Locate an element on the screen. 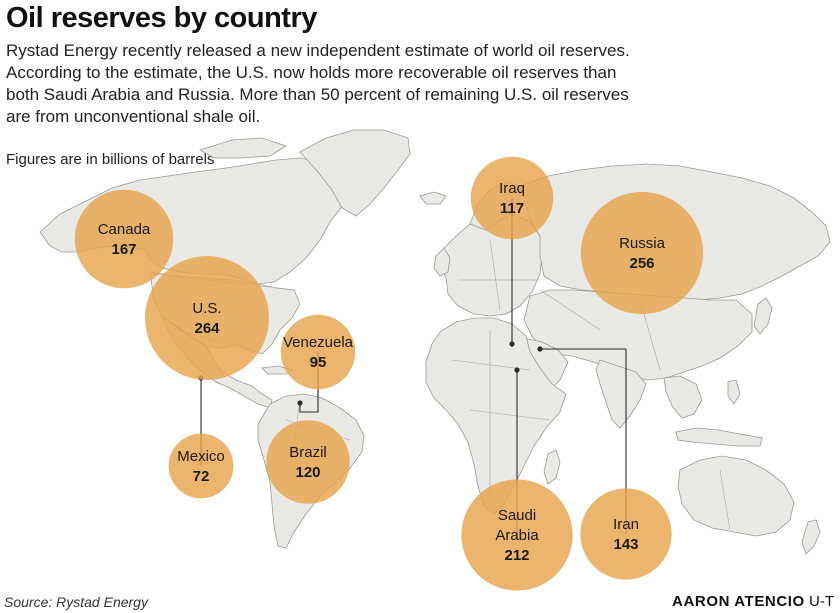 The image size is (840, 613). reserve-bubble-saudi-arabia: Saudi Arabia 212 is located at coordinates (517, 535).